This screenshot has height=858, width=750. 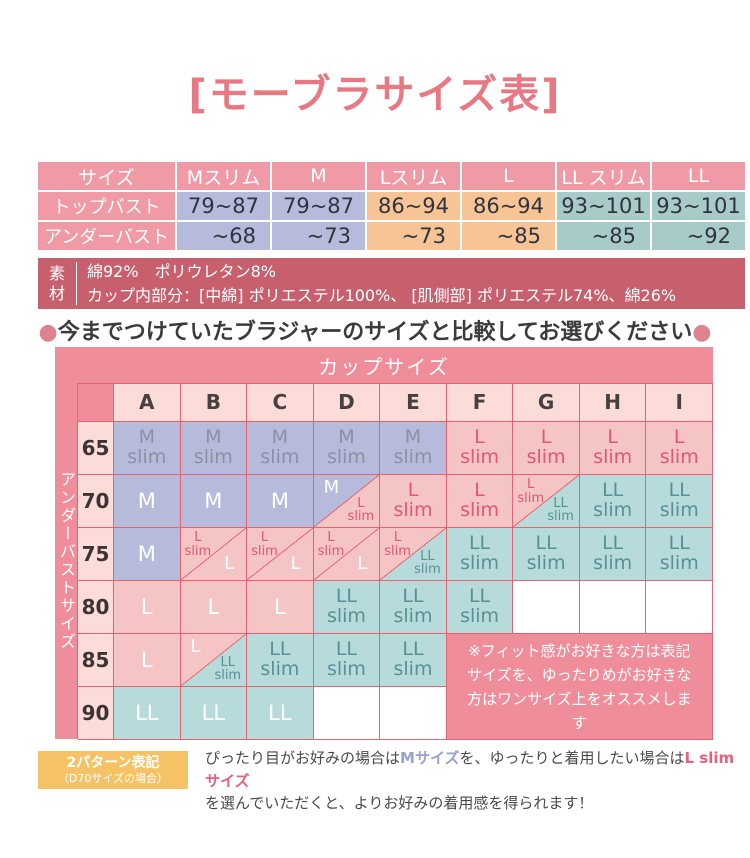 I want to click on size-value-cell: ~73, so click(x=413, y=236).